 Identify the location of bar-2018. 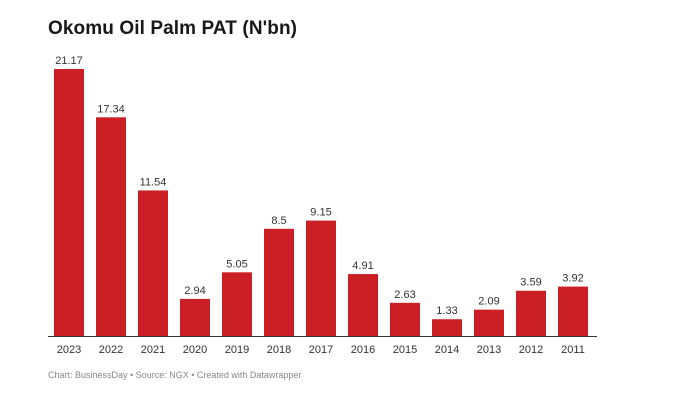
(279, 282).